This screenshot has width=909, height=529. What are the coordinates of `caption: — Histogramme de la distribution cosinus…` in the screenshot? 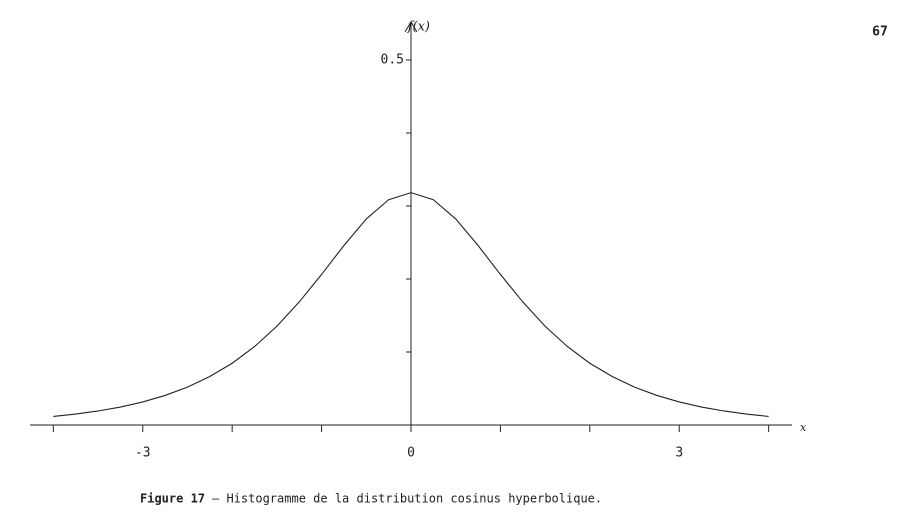 It's located at (407, 499).